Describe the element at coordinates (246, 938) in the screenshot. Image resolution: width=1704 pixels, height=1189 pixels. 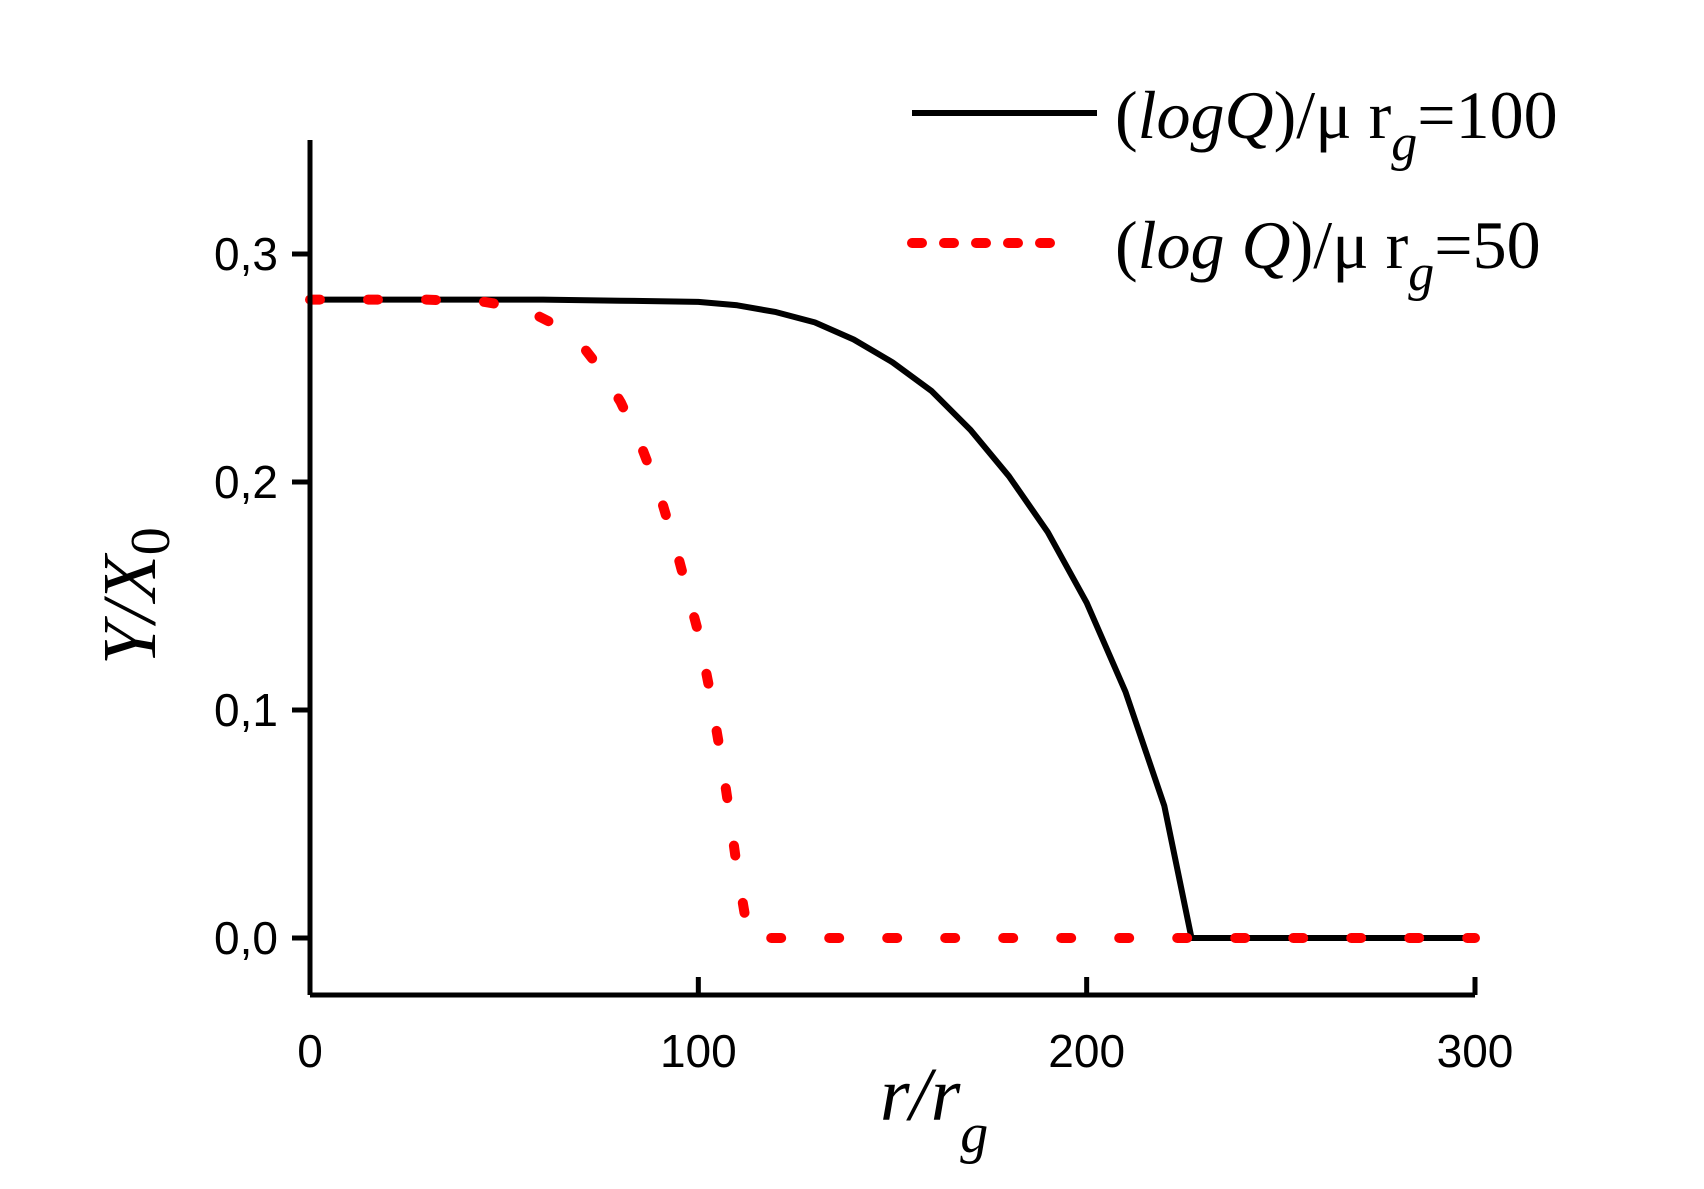
I see `y-tick-label: 0,0` at that location.